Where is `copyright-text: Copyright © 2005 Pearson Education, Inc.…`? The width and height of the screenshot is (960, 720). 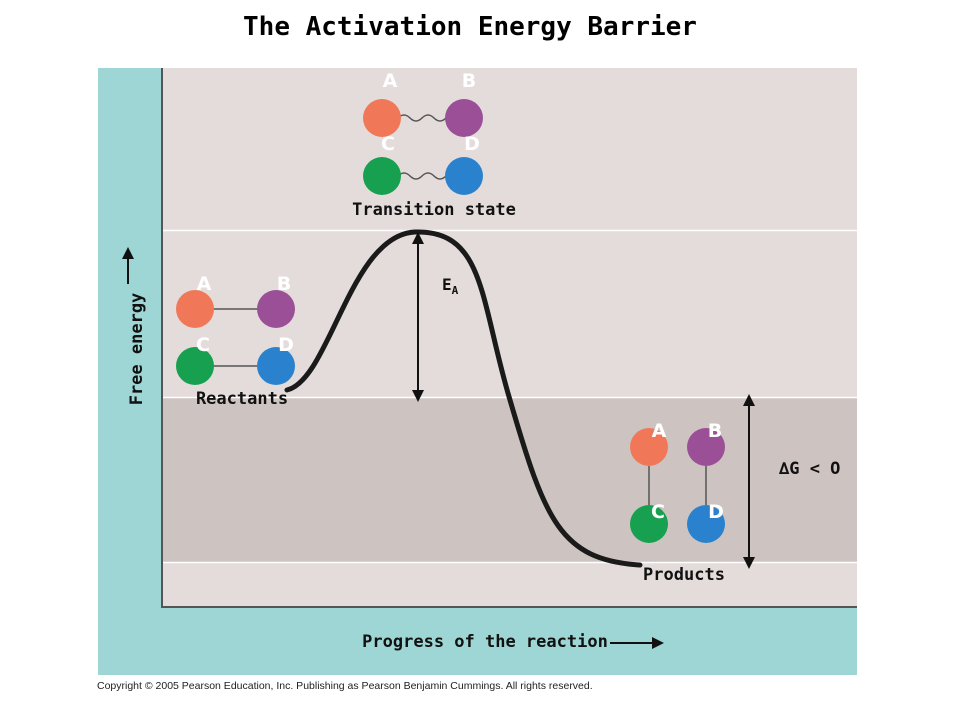
copyright-text: Copyright © 2005 Pearson Education, Inc.… is located at coordinates (345, 686).